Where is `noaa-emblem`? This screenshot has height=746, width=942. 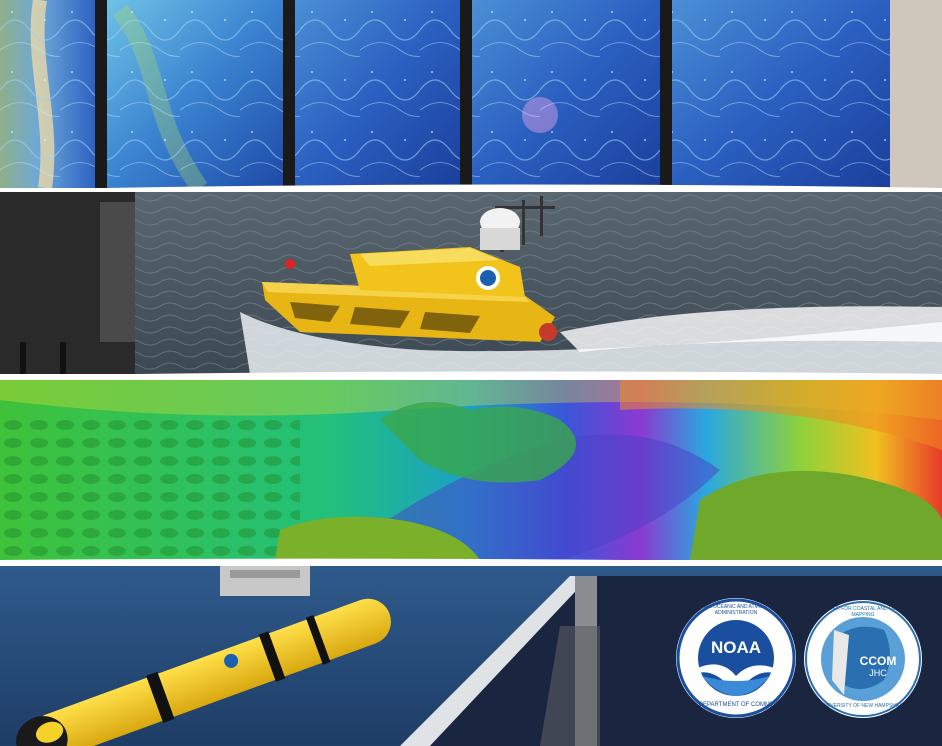 noaa-emblem is located at coordinates (736, 658).